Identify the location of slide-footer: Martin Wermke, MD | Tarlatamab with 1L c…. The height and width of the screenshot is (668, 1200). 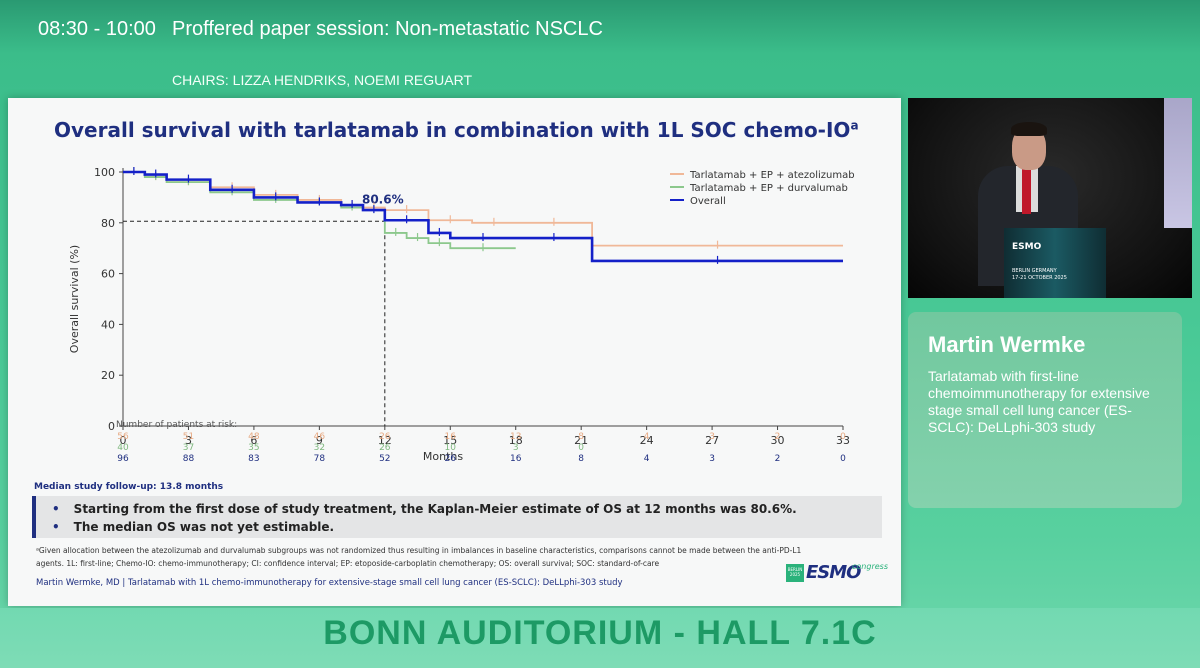
(329, 583).